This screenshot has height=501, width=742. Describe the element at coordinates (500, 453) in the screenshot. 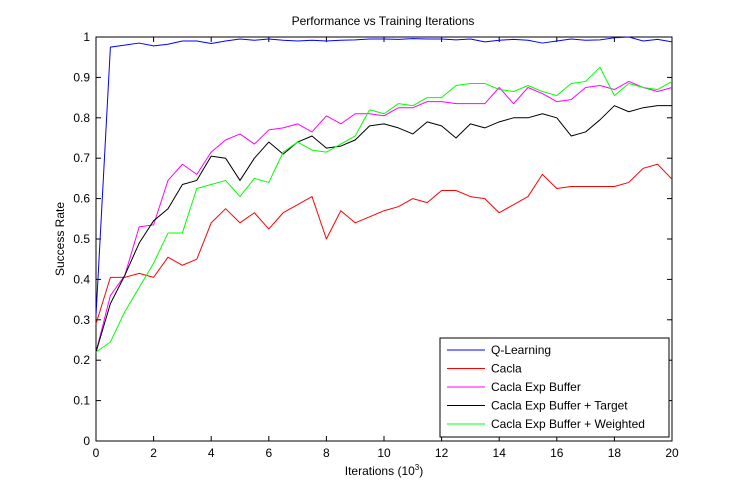

I see `x-tick-label: 14` at that location.